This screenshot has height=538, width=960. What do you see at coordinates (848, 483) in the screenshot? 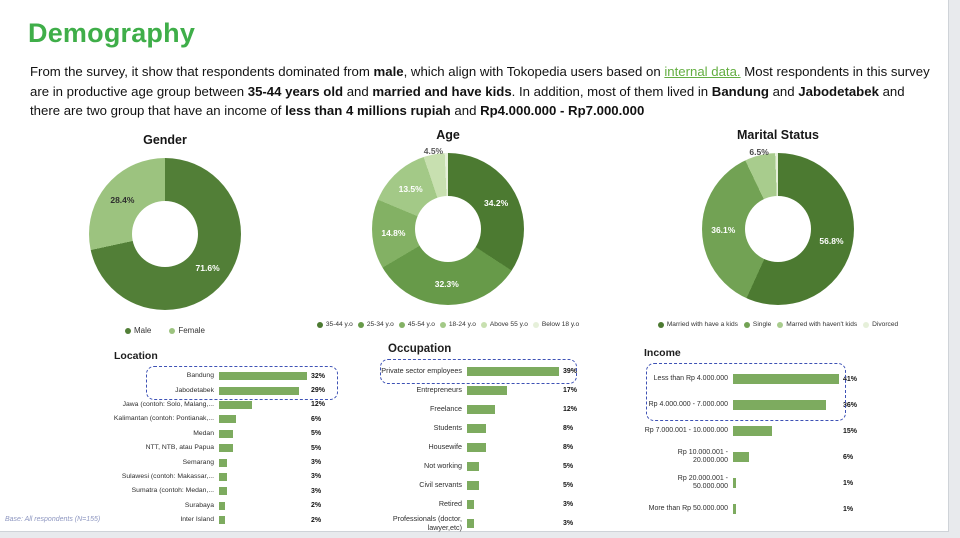
I see `bar-value-label: 1%` at bounding box center [848, 483].